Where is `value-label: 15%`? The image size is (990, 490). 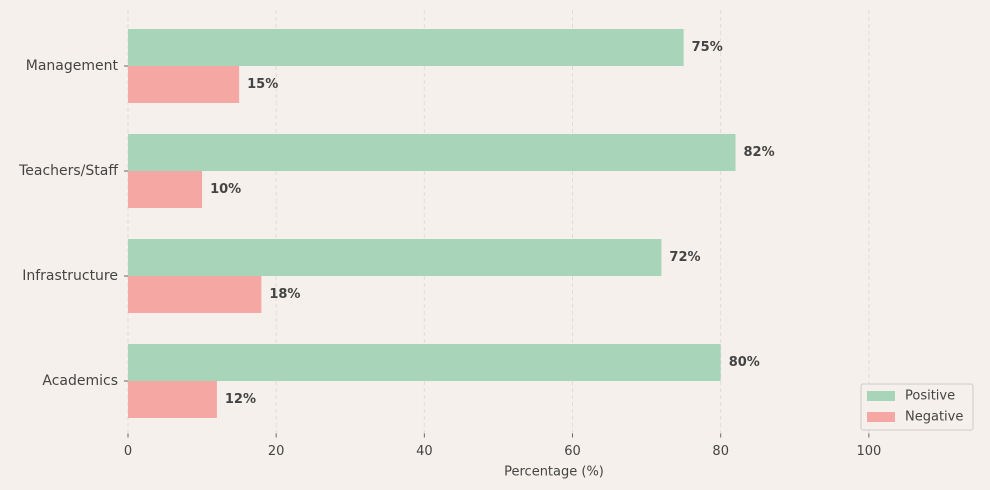 value-label: 15% is located at coordinates (262, 84).